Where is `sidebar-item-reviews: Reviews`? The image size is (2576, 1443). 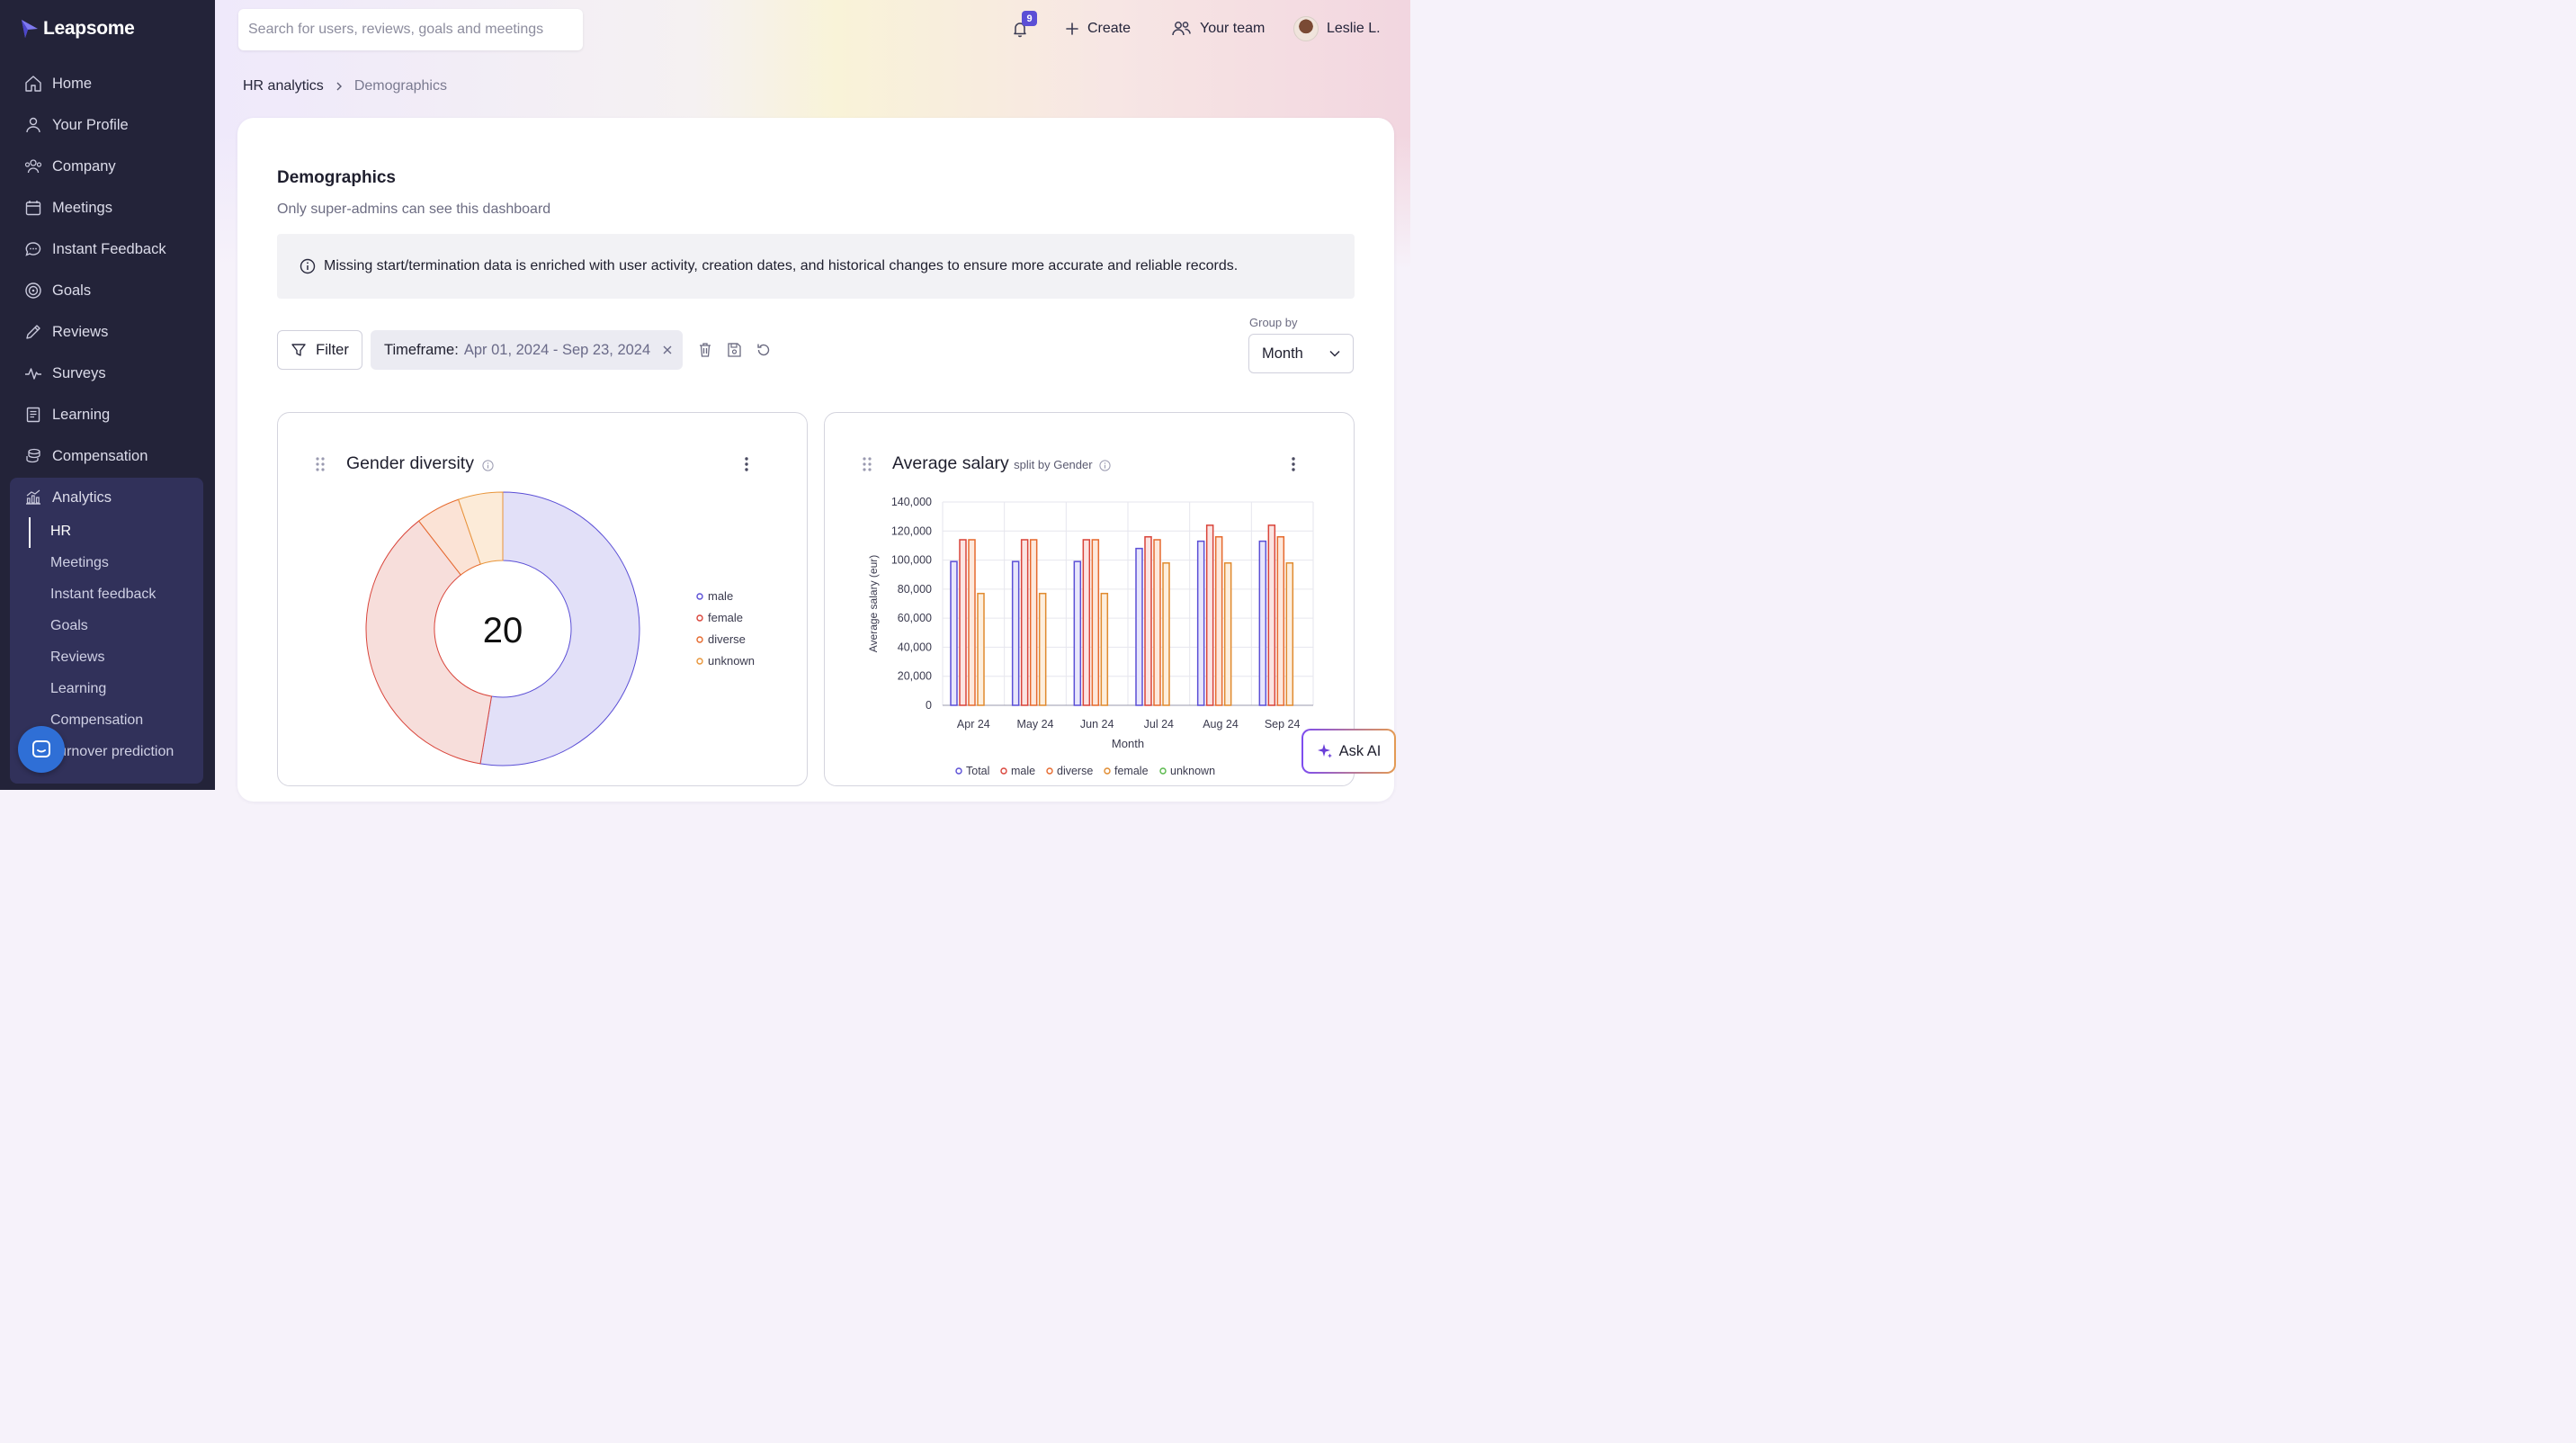 sidebar-item-reviews: Reviews is located at coordinates (107, 332).